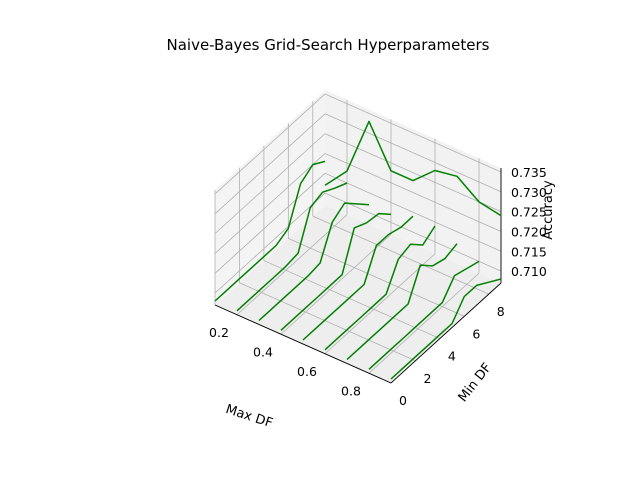  I want to click on z-tick-label: 0.735, so click(529, 172).